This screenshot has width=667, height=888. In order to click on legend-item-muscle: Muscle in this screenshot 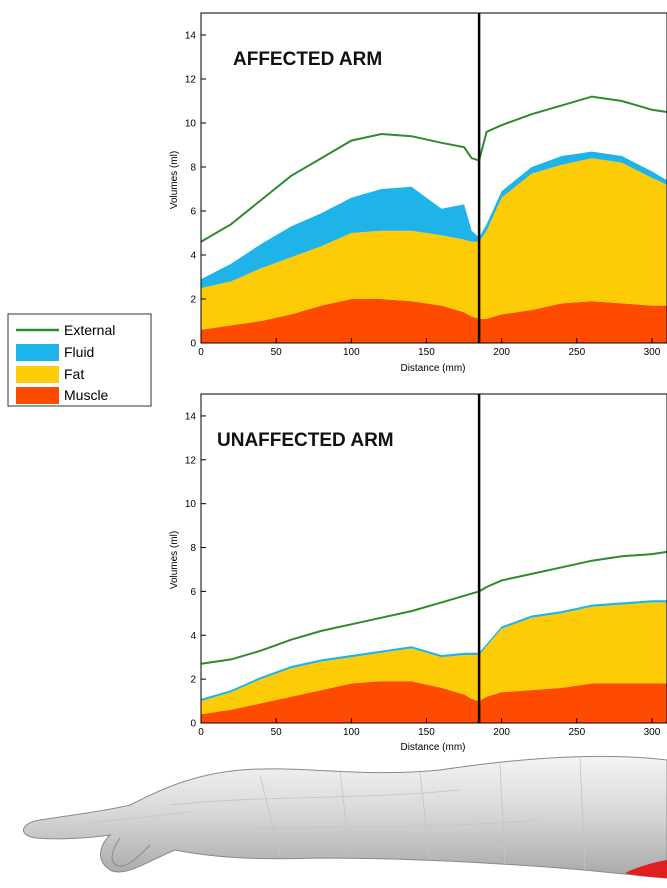, I will do `click(62, 395)`.